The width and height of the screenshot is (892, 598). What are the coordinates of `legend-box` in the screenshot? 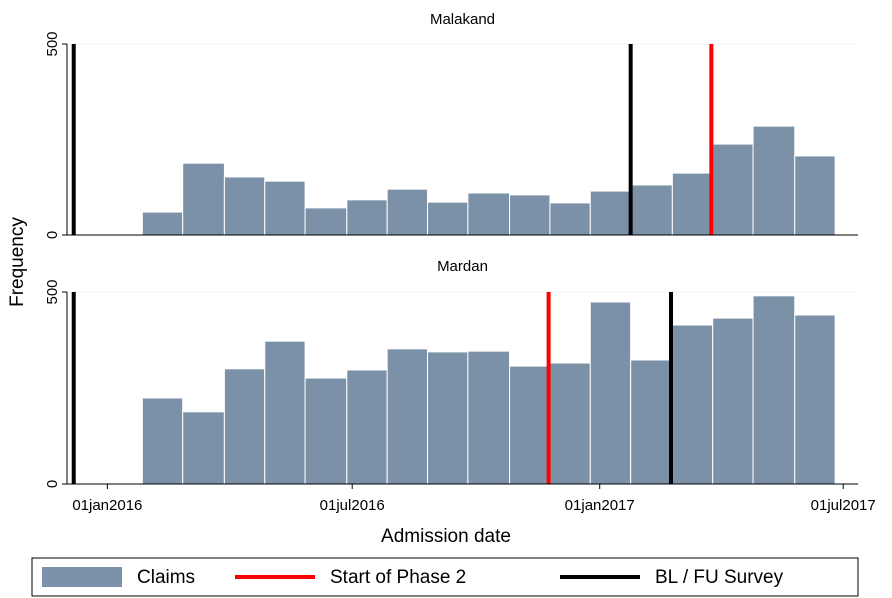 It's located at (445, 577).